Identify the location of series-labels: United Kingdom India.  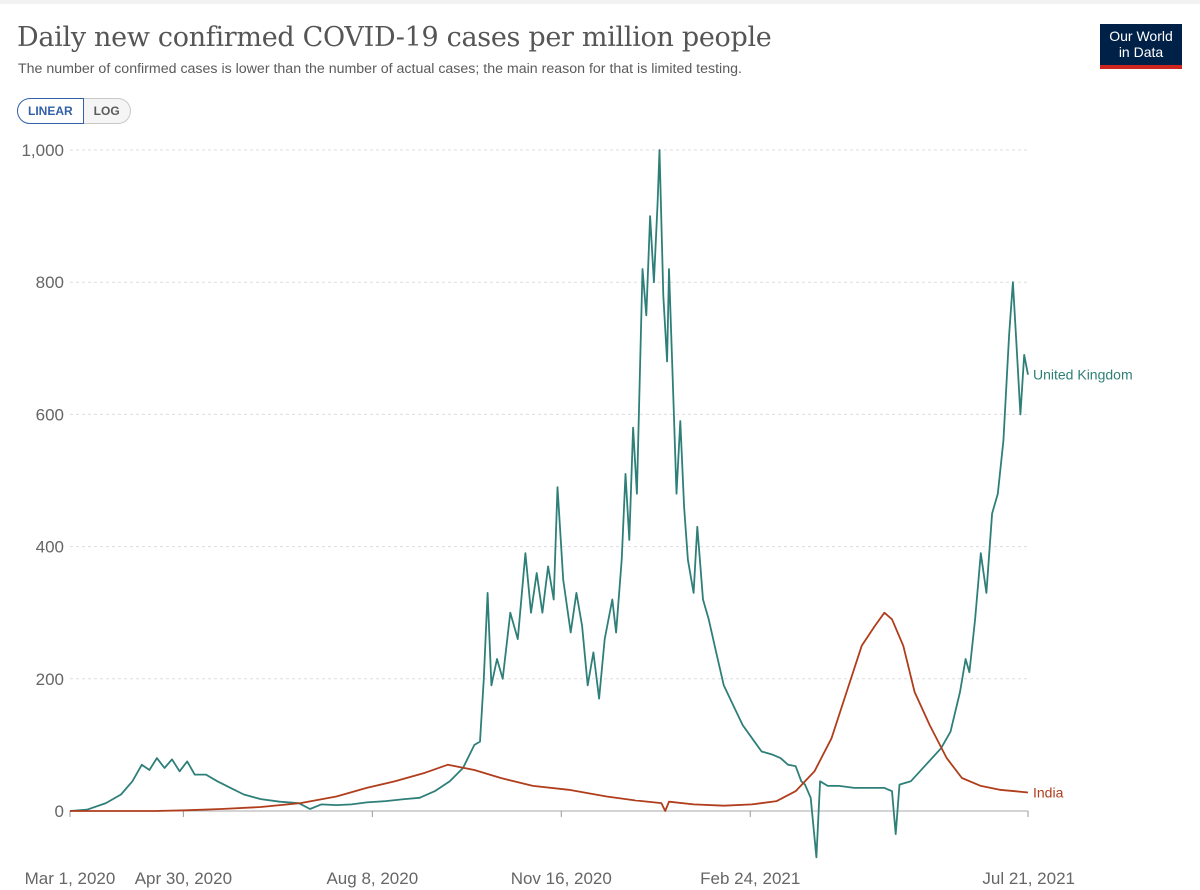
(1083, 584).